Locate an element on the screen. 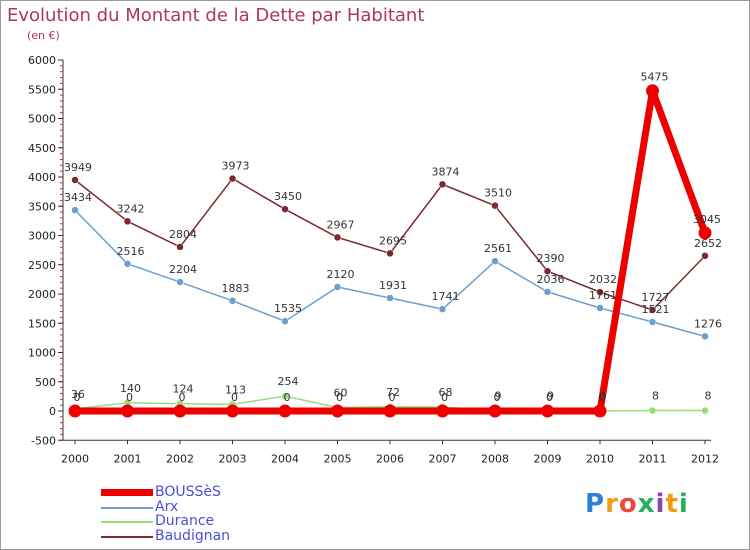 Image resolution: width=750 pixels, height=550 pixels. legend-swatch-arx is located at coordinates (127, 507).